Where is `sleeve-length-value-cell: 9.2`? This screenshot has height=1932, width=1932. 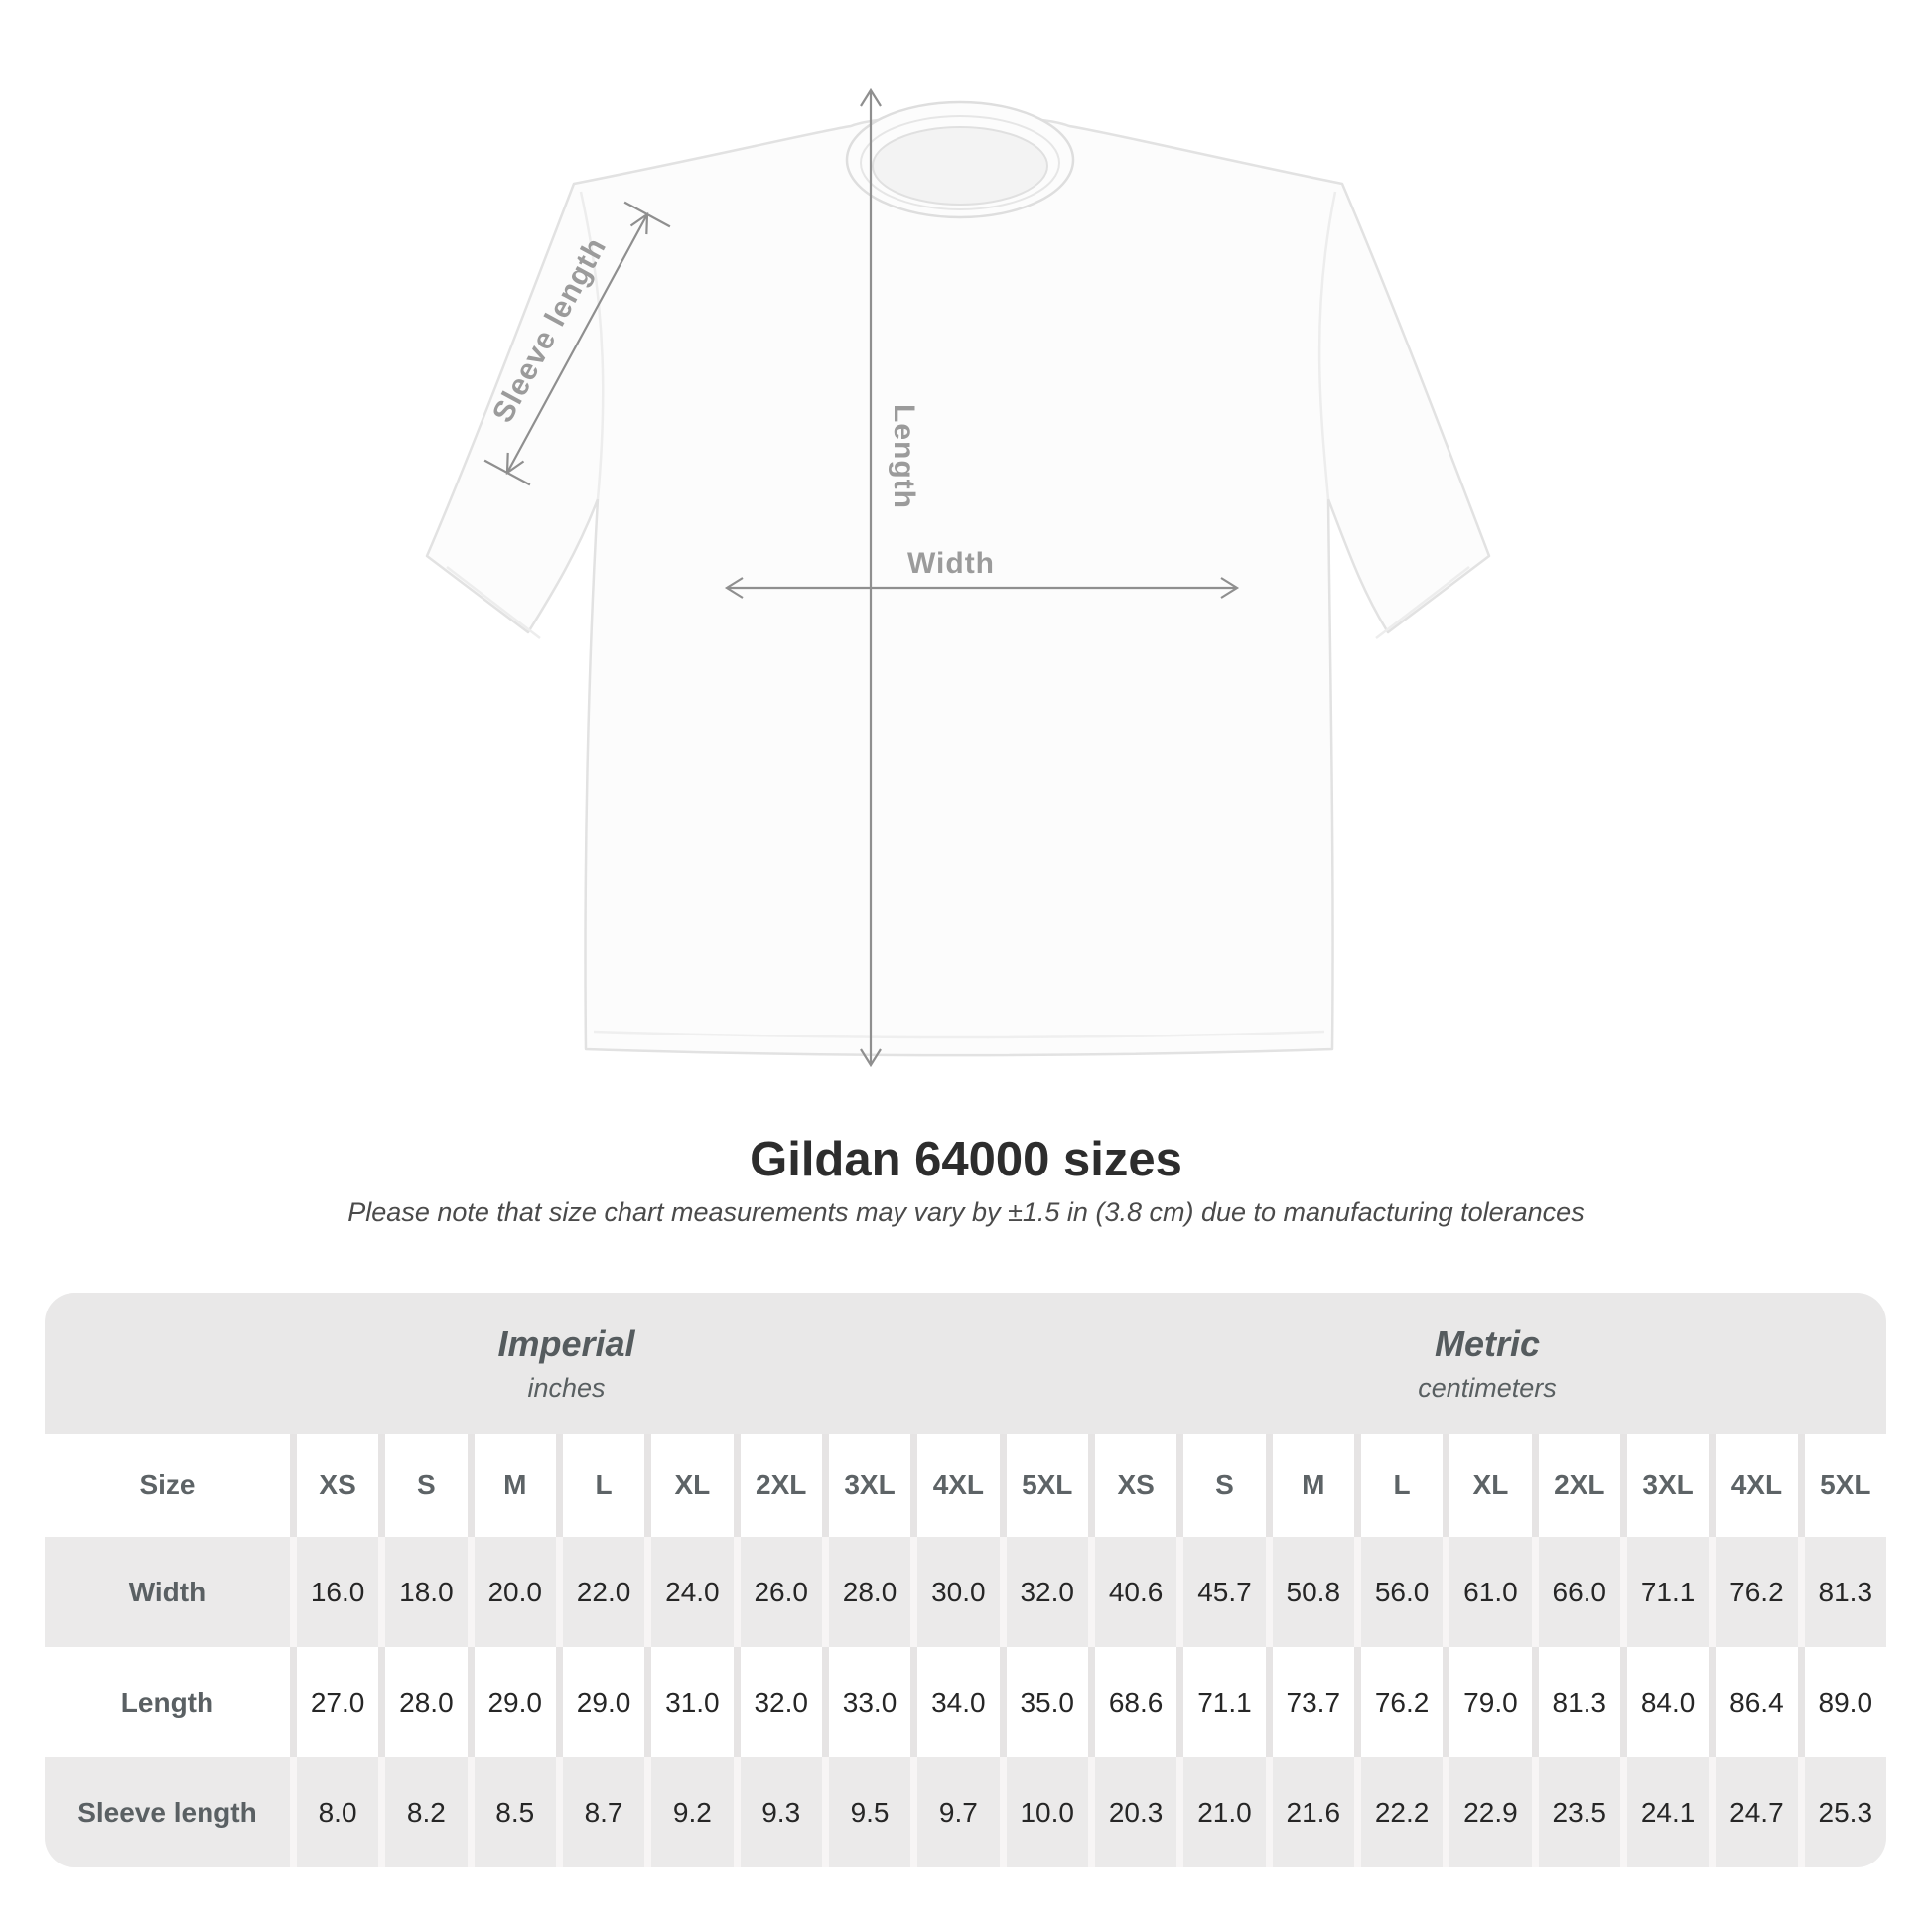
sleeve-length-value-cell: 9.2 is located at coordinates (689, 1812).